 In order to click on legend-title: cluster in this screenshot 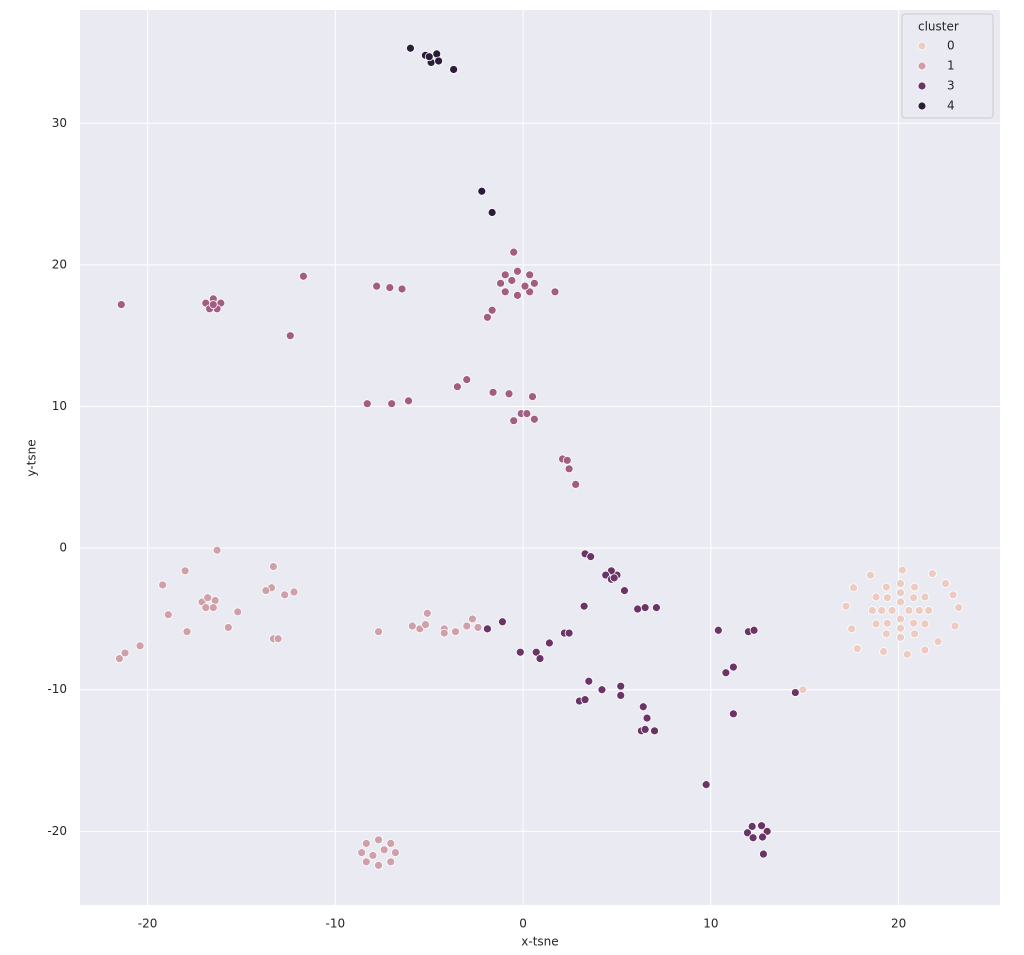, I will do `click(938, 27)`.